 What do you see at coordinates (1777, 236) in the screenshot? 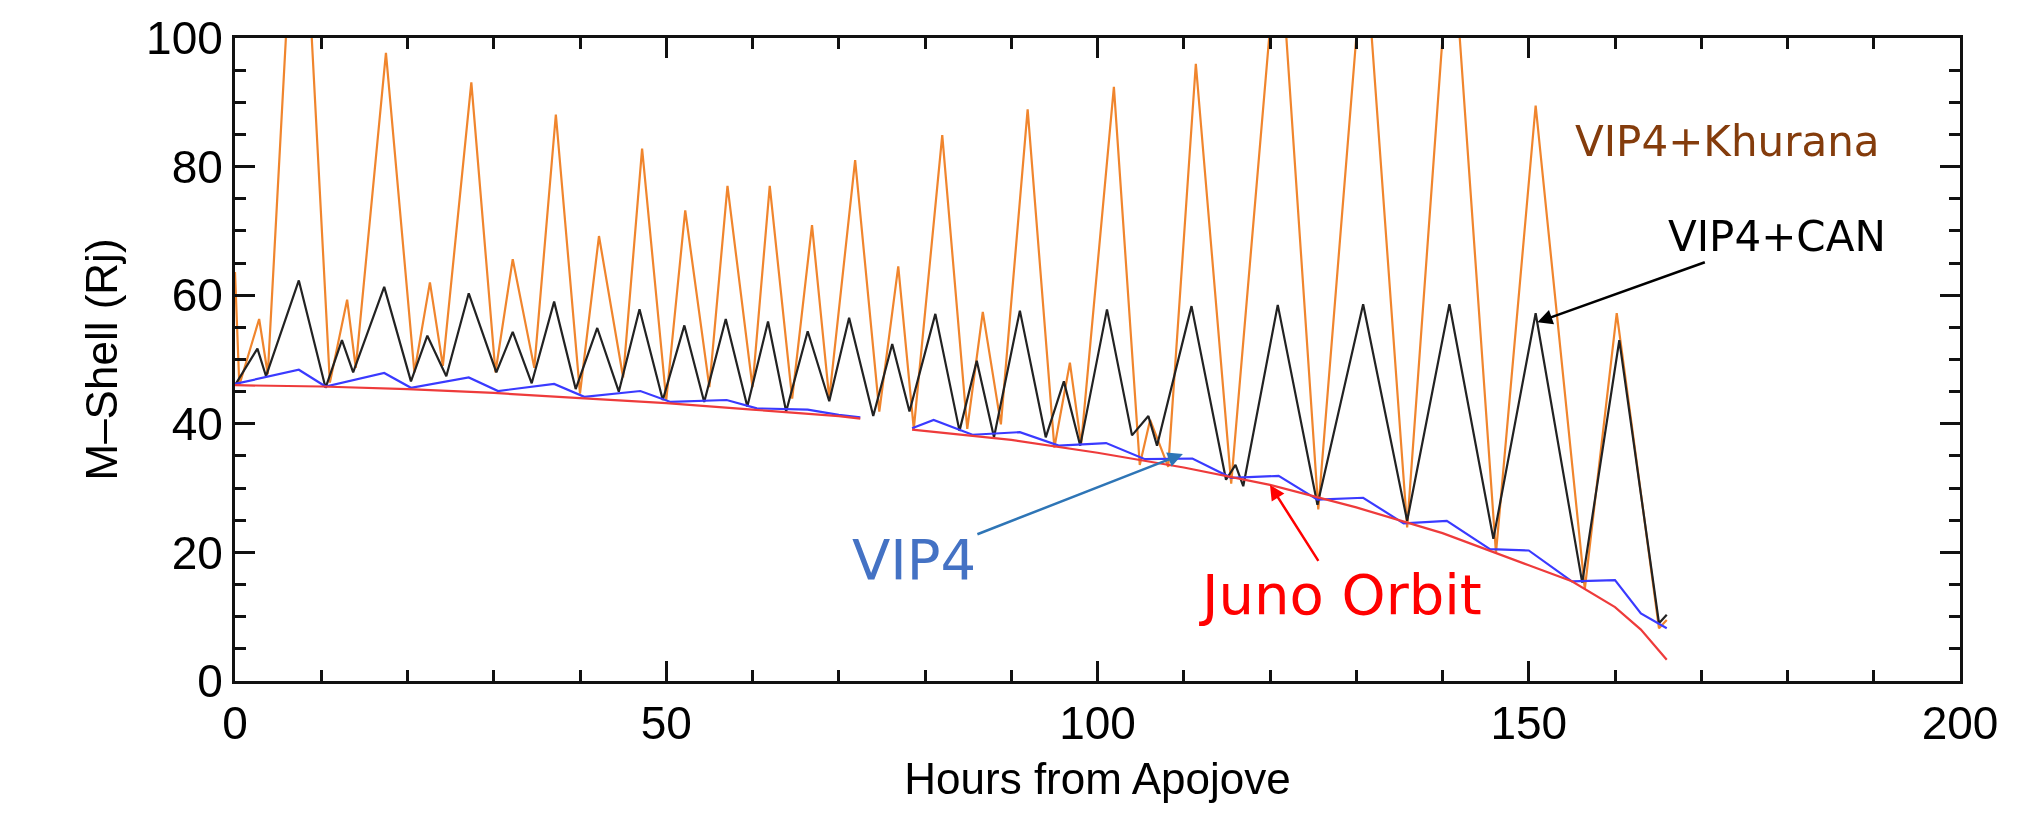
I see `annotation: VIP4+CAN` at bounding box center [1777, 236].